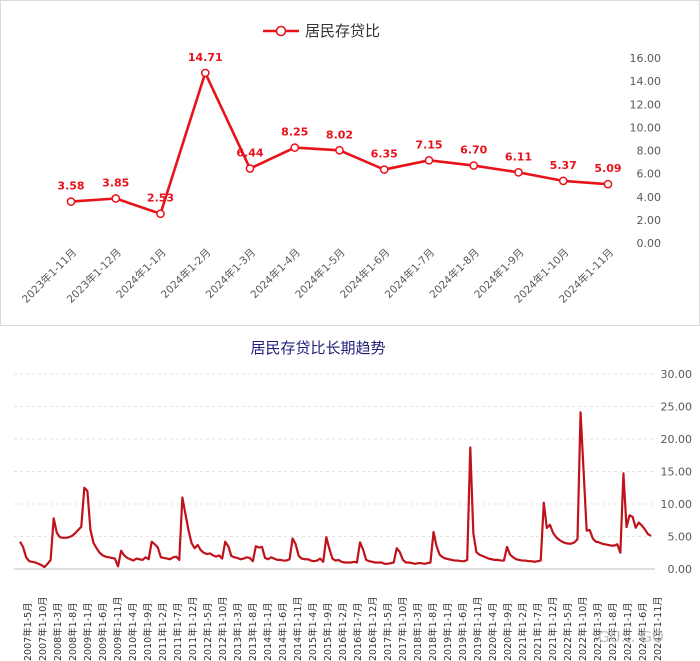 The image size is (700, 661). Describe the element at coordinates (553, 628) in the screenshot. I see `x-tick-label: 2021年1-12月` at that location.